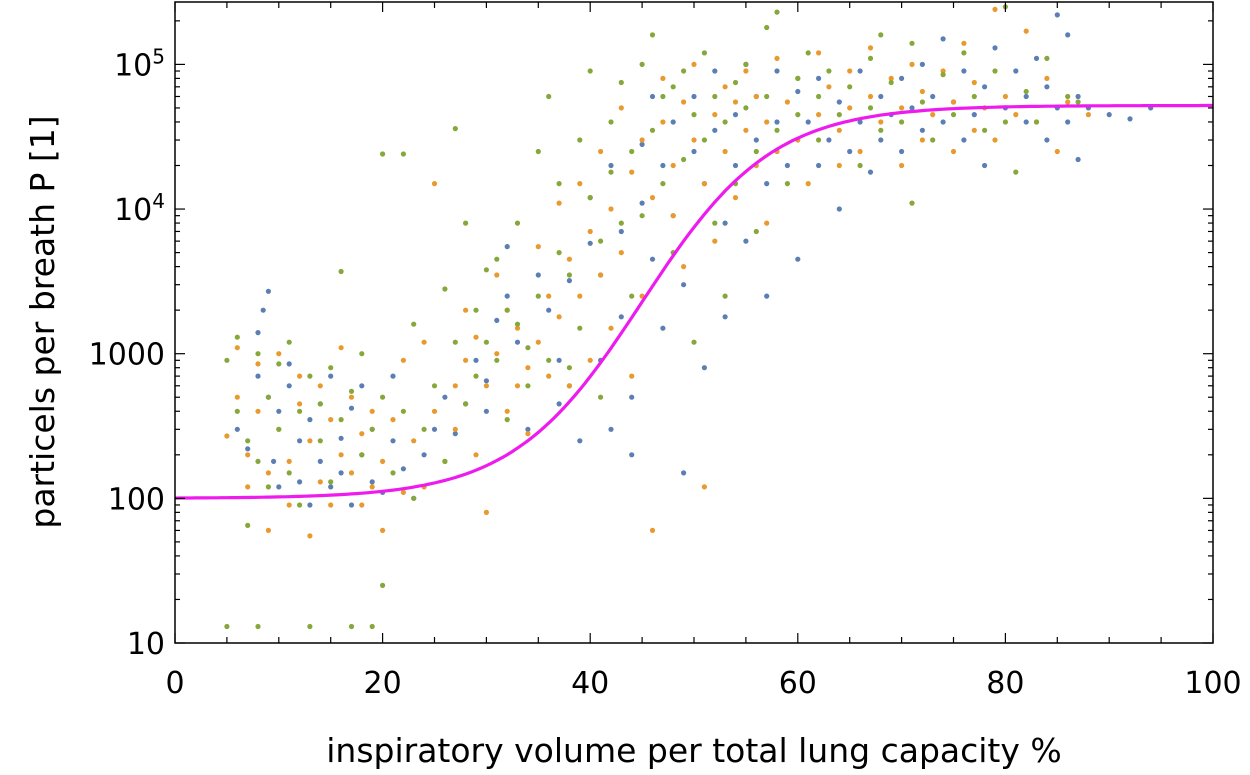  What do you see at coordinates (42, 321) in the screenshot?
I see `y-axis-title: particels per breath P [1]` at bounding box center [42, 321].